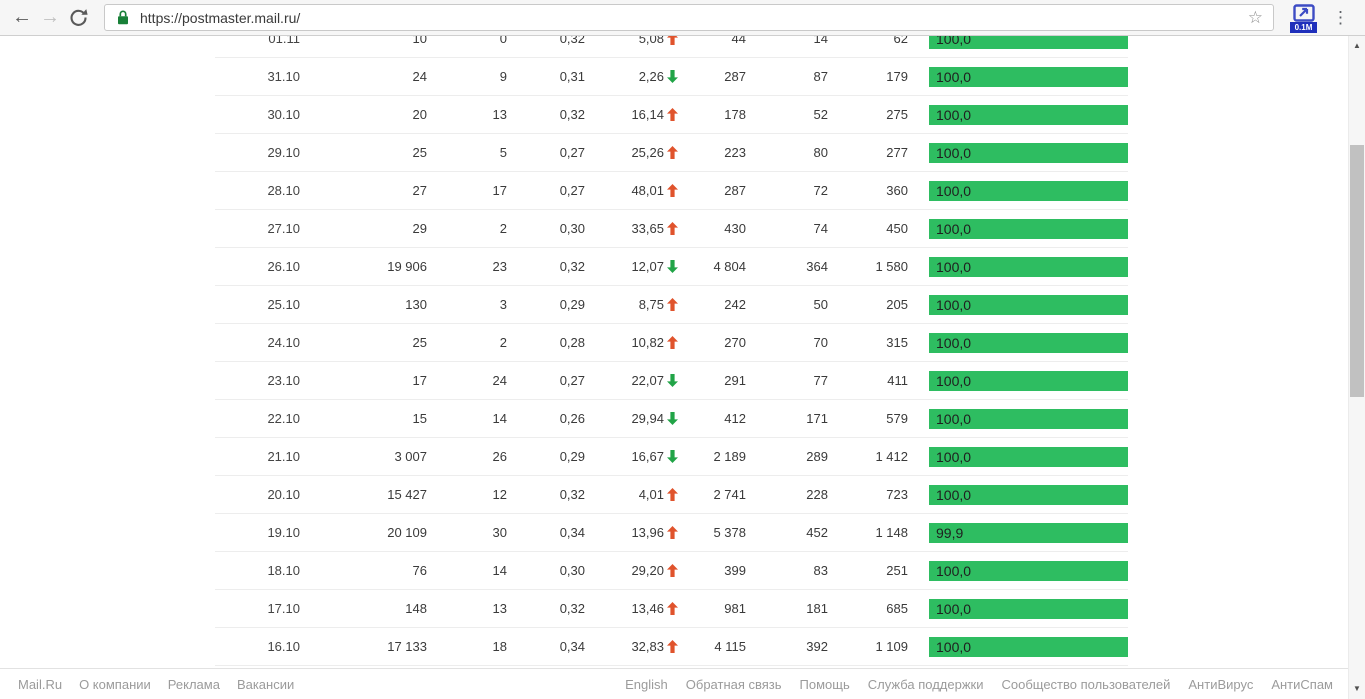 Image resolution: width=1365 pixels, height=699 pixels. What do you see at coordinates (897, 494) in the screenshot?
I see `value-cell: 723` at bounding box center [897, 494].